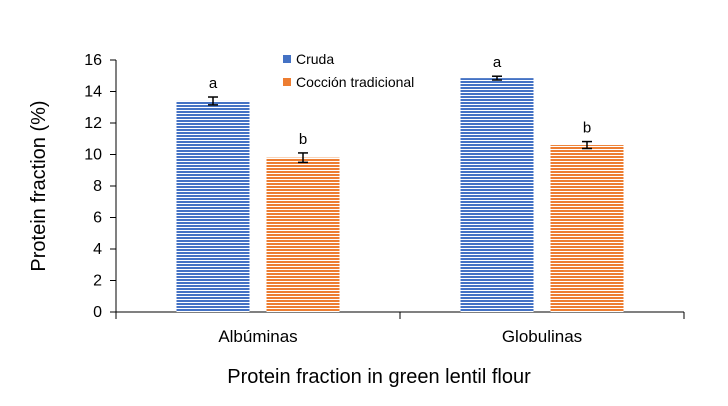 This screenshot has width=728, height=406. I want to click on y-tick-label: 4, so click(97, 249).